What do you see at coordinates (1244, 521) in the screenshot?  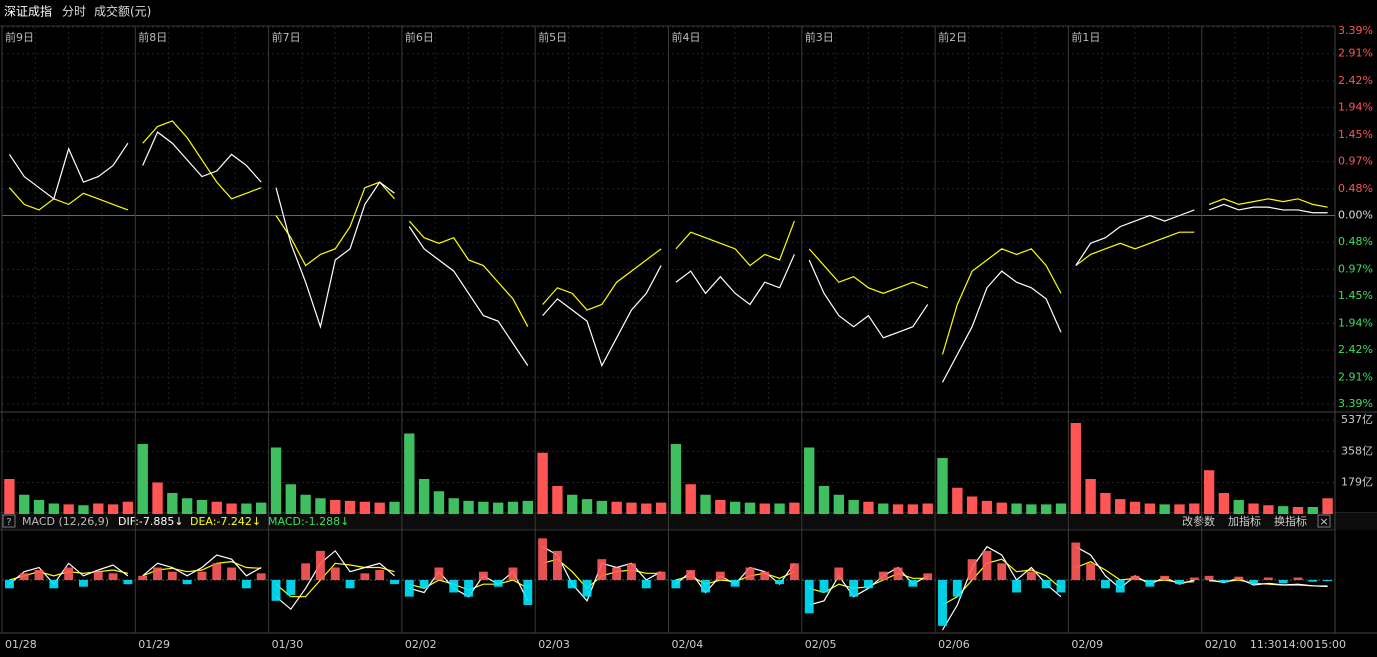 I see `button: 加指标` at bounding box center [1244, 521].